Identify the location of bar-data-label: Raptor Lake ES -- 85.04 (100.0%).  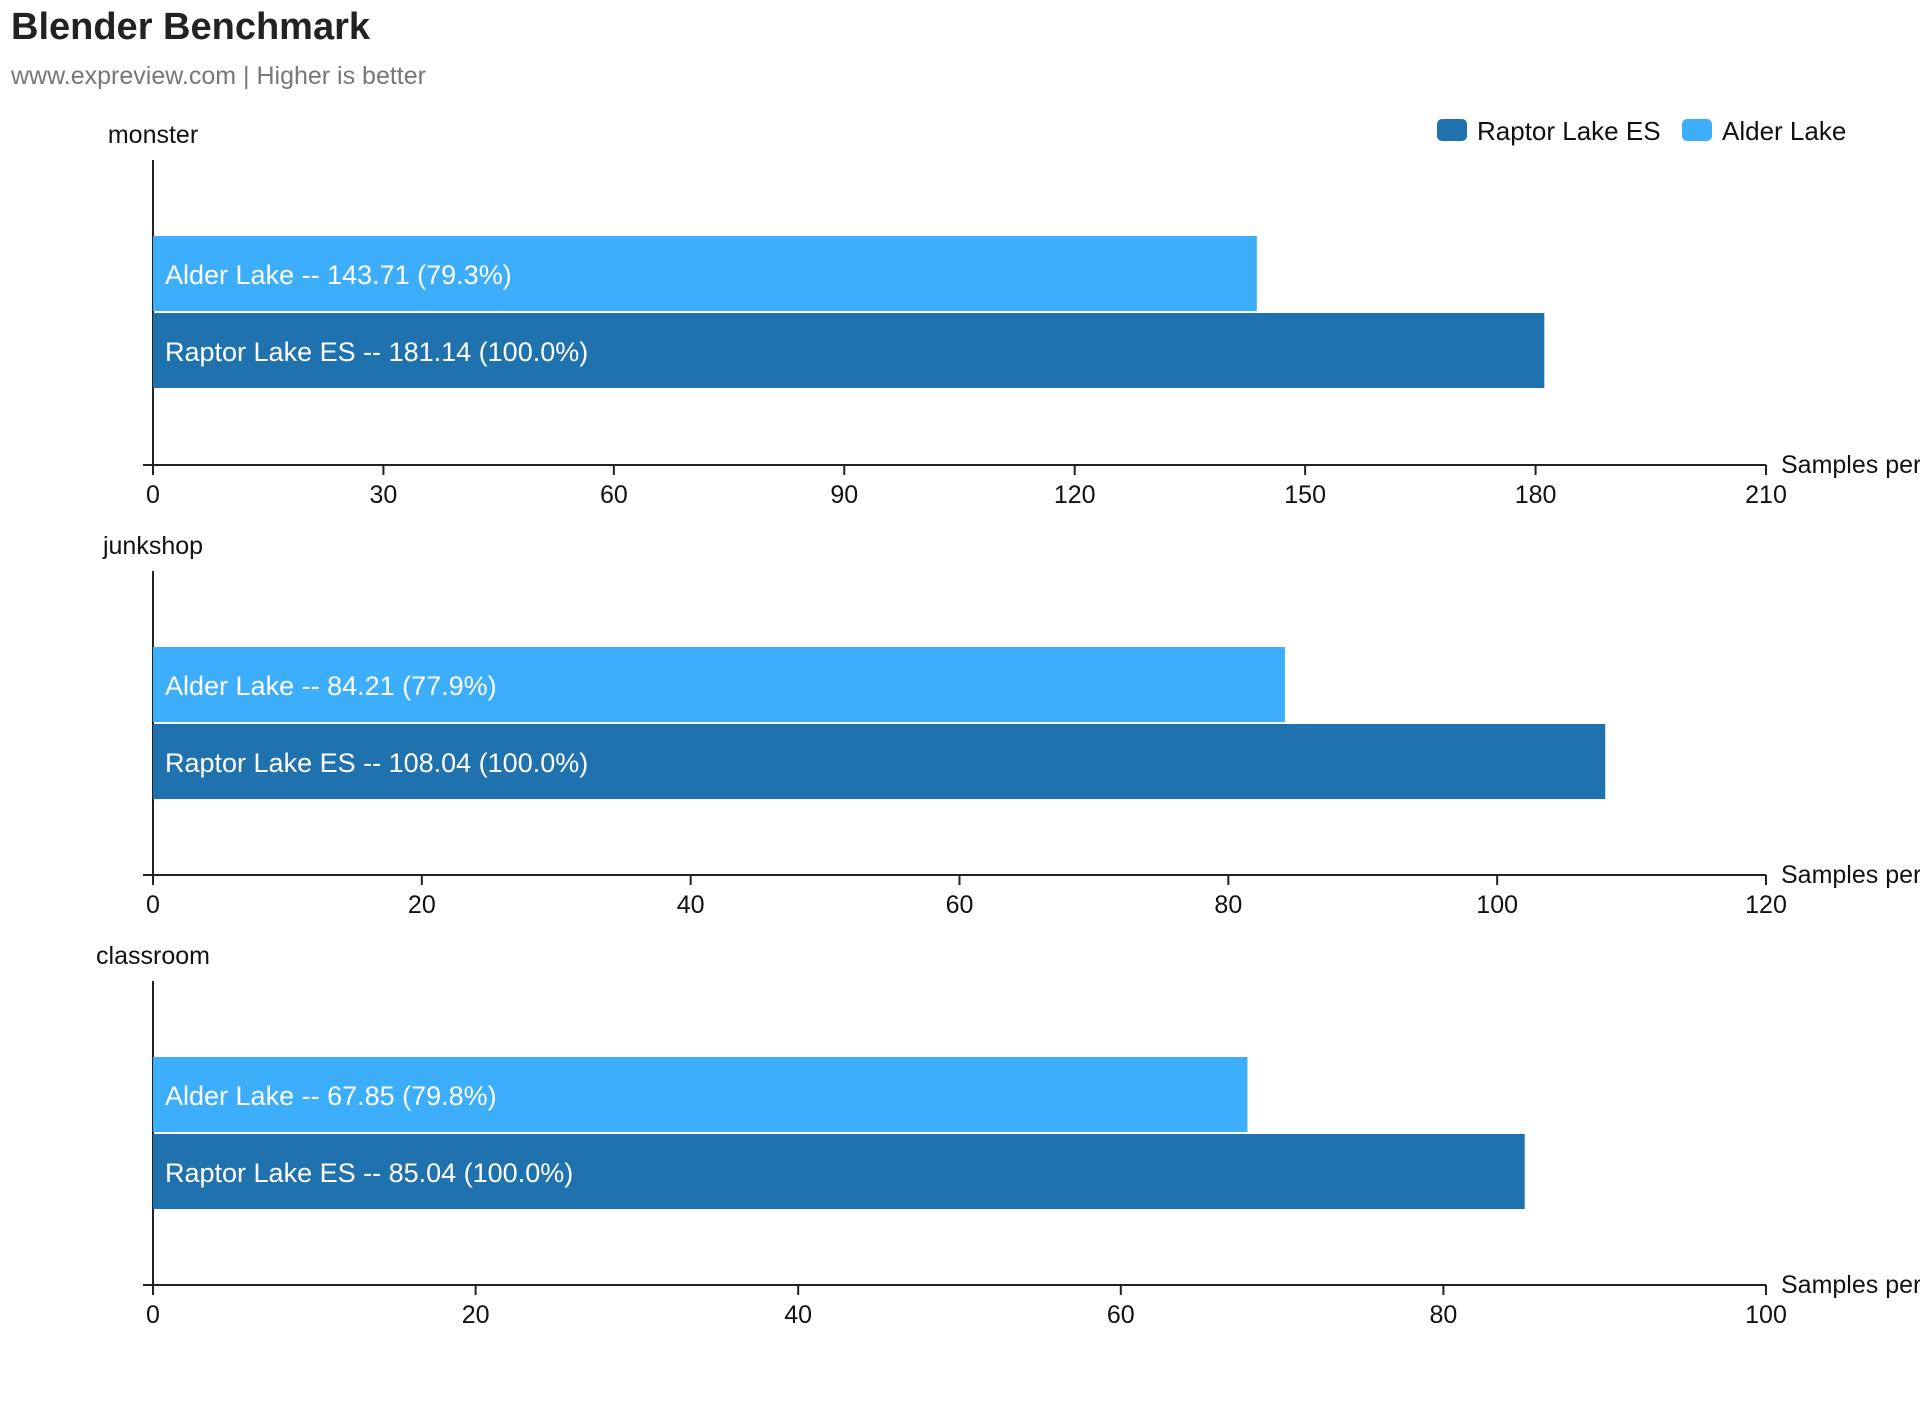
(369, 1173).